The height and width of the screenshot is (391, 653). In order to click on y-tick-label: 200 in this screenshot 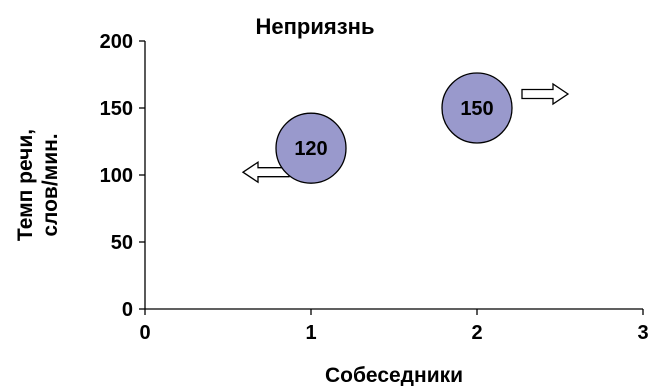, I will do `click(116, 42)`.